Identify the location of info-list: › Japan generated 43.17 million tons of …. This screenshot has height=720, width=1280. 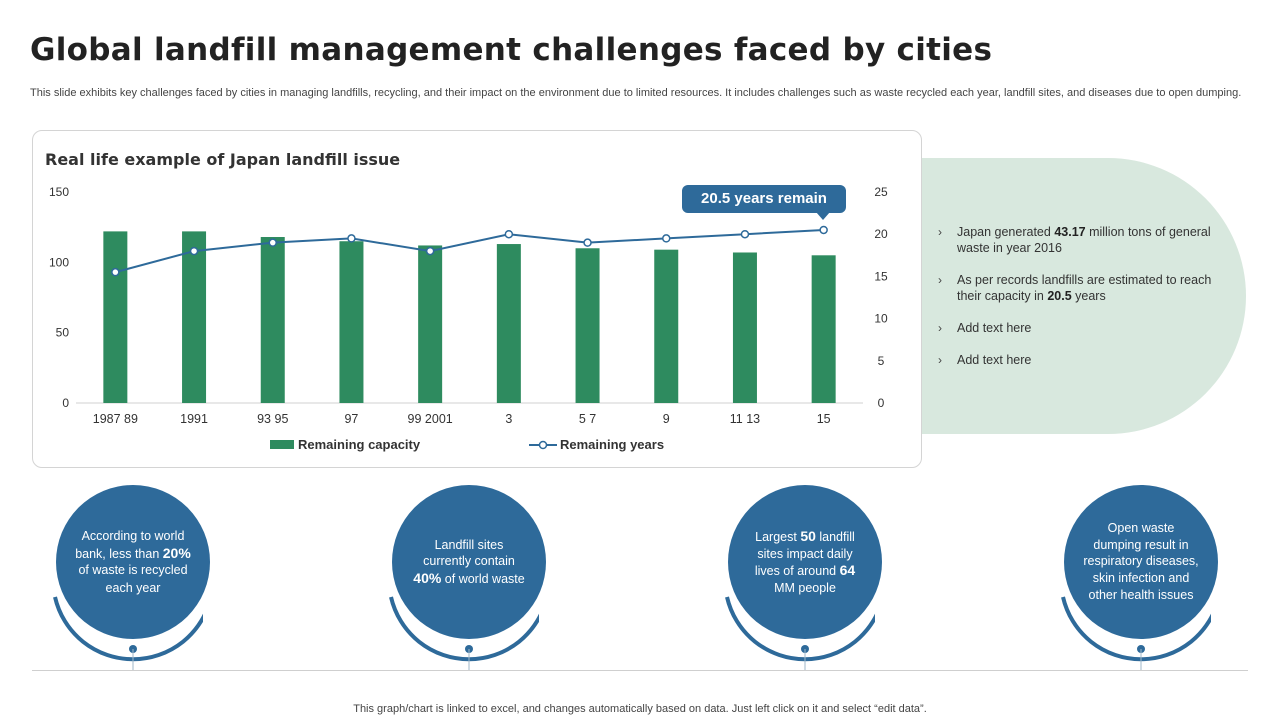
(1078, 304).